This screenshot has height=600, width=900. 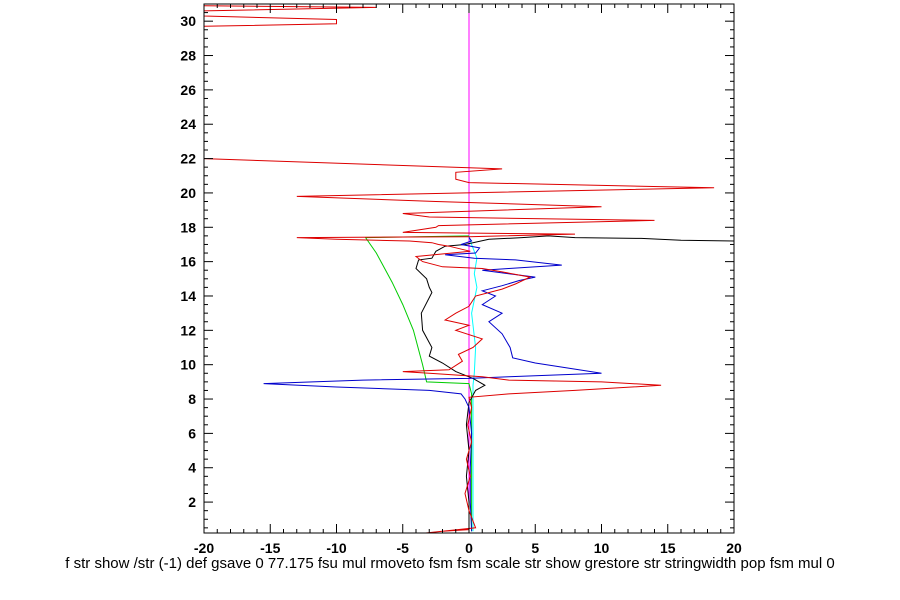 I want to click on x-tick-label: -20, so click(x=204, y=548).